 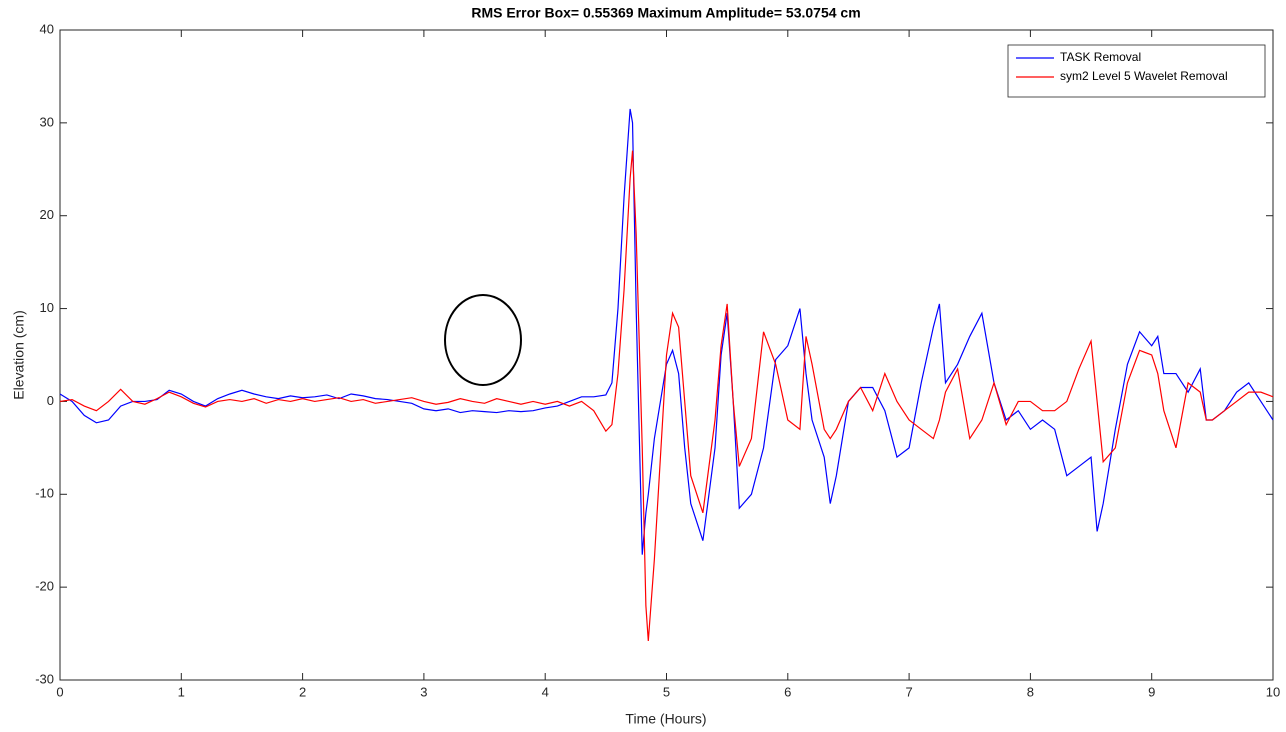 I want to click on y-tick-label: -20, so click(x=44, y=586).